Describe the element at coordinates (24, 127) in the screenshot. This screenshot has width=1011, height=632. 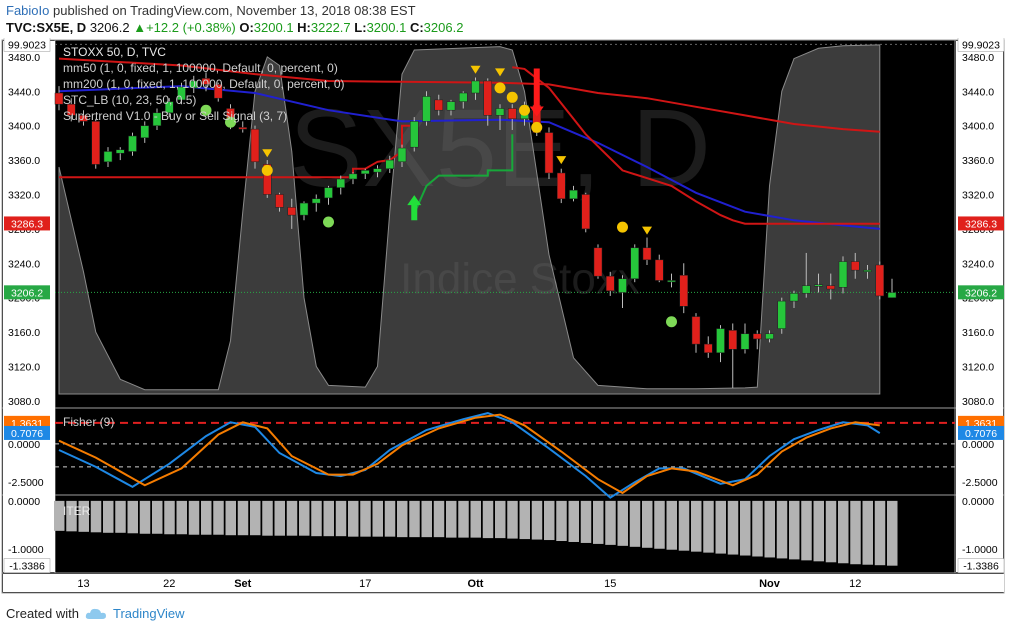
I see `y-tick-left: 3400.0` at that location.